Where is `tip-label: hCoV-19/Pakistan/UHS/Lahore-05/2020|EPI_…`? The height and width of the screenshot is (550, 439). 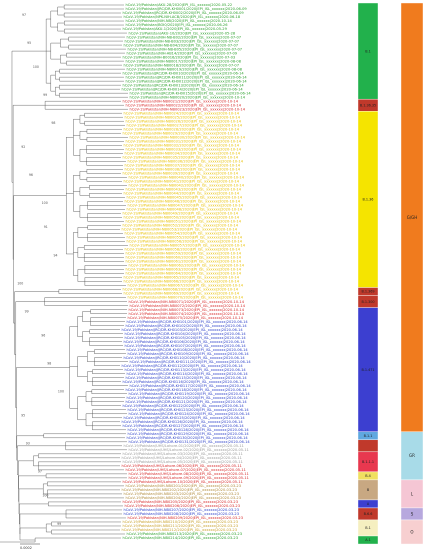
tip-label: hCoV-19/Pakistan/UHS/Lahore-05/2020|EPI_… is located at coordinates (183, 462).